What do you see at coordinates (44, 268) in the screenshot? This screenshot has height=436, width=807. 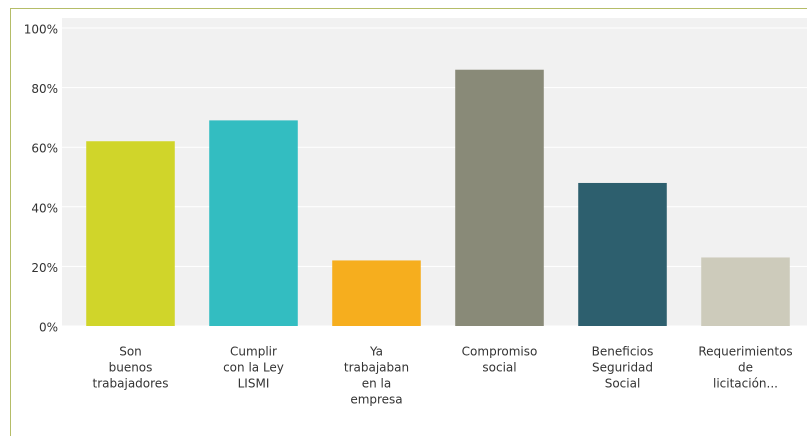 I see `y-tick-label: 20%` at bounding box center [44, 268].